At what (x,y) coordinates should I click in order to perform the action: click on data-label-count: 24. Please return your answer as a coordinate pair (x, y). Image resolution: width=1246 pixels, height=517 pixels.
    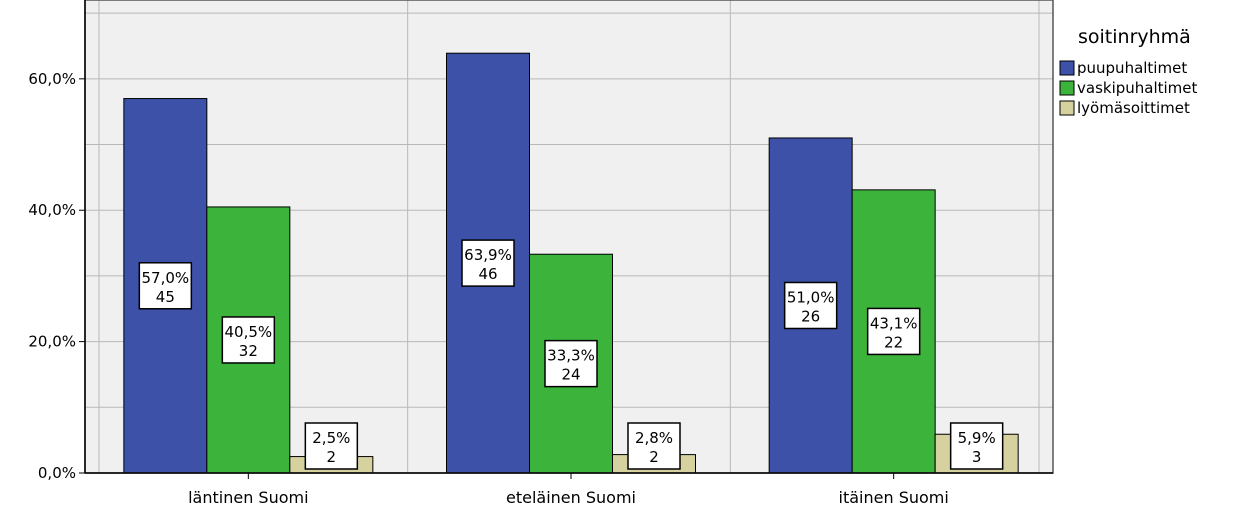
    Looking at the image, I should click on (570, 375).